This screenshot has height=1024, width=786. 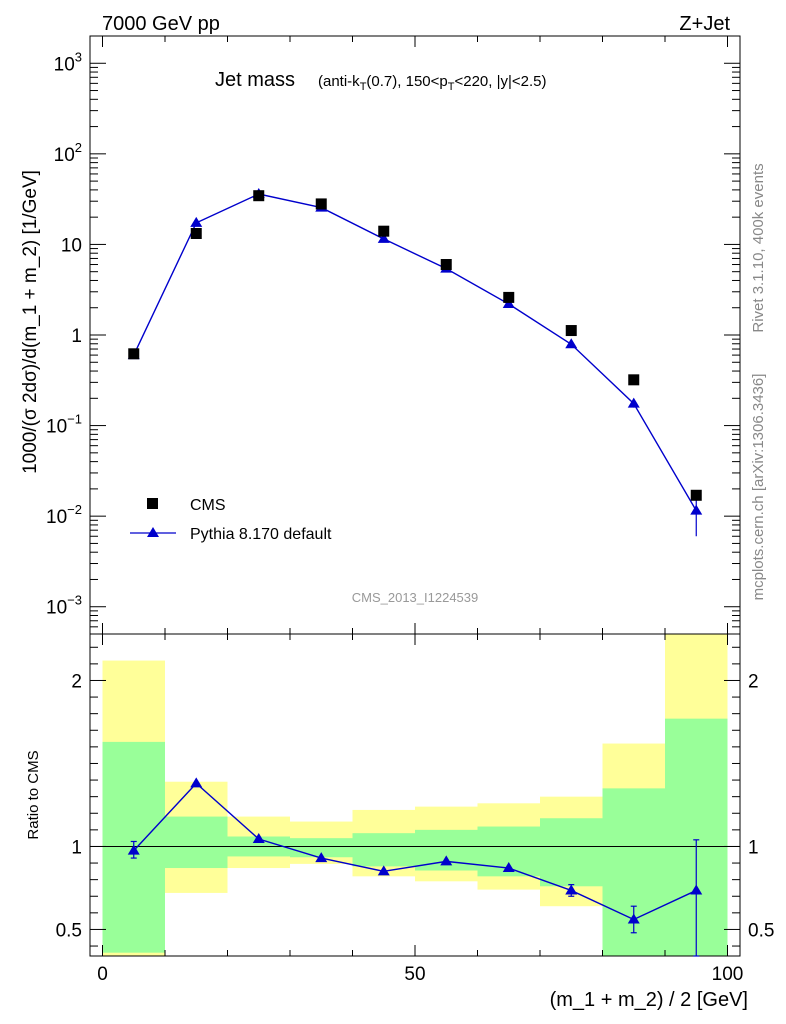 What do you see at coordinates (649, 1000) in the screenshot?
I see `x-axis-label: (m_1 + m_2) / 2 [GeV]` at bounding box center [649, 1000].